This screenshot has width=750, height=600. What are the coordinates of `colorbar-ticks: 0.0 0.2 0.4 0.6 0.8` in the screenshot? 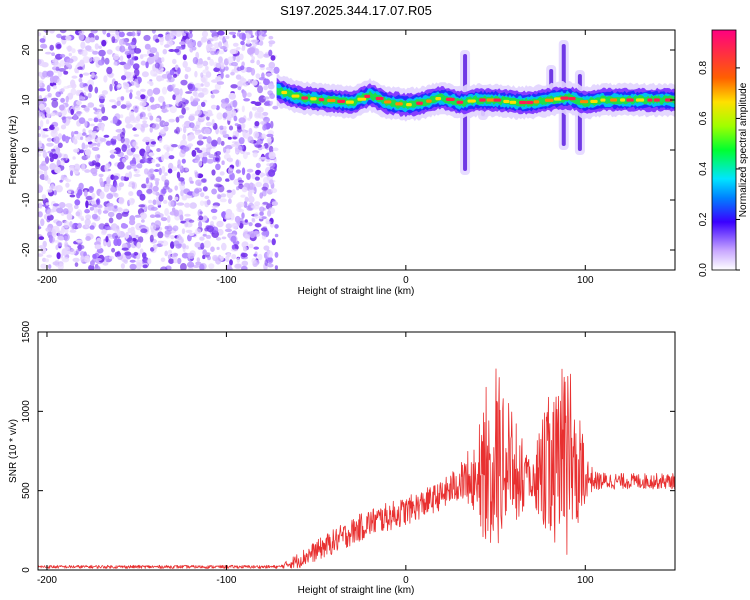 It's located at (719, 169).